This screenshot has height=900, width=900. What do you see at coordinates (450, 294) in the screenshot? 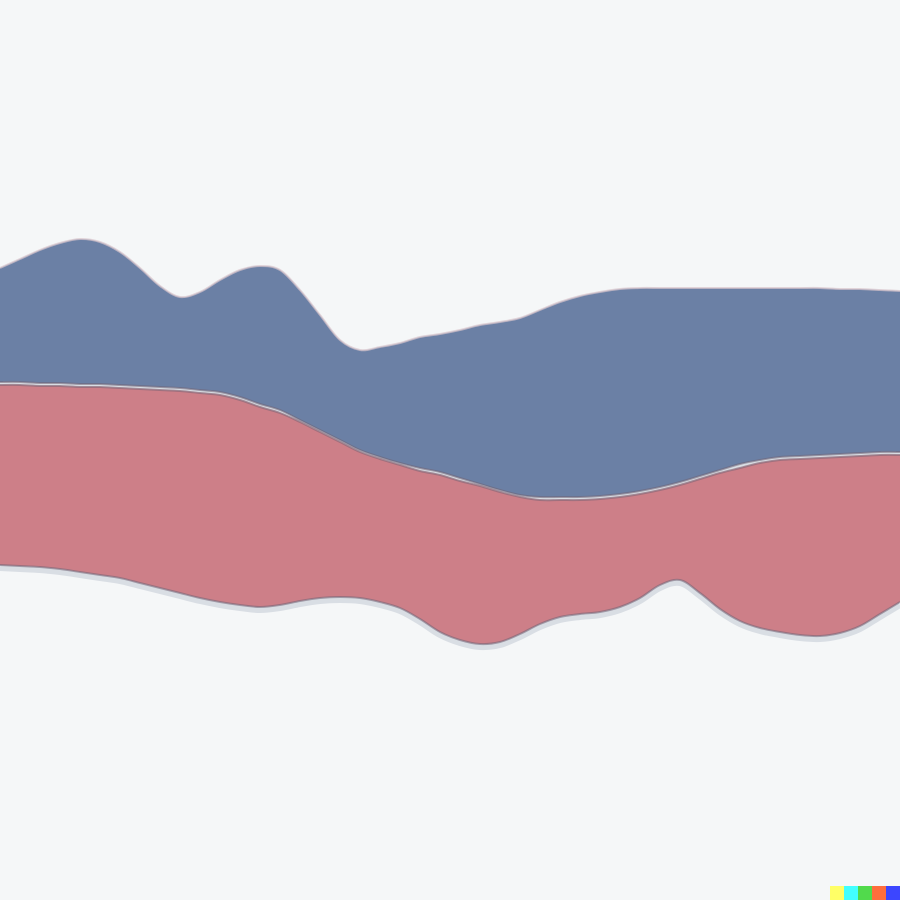
I see `series-1-top-edge` at bounding box center [450, 294].